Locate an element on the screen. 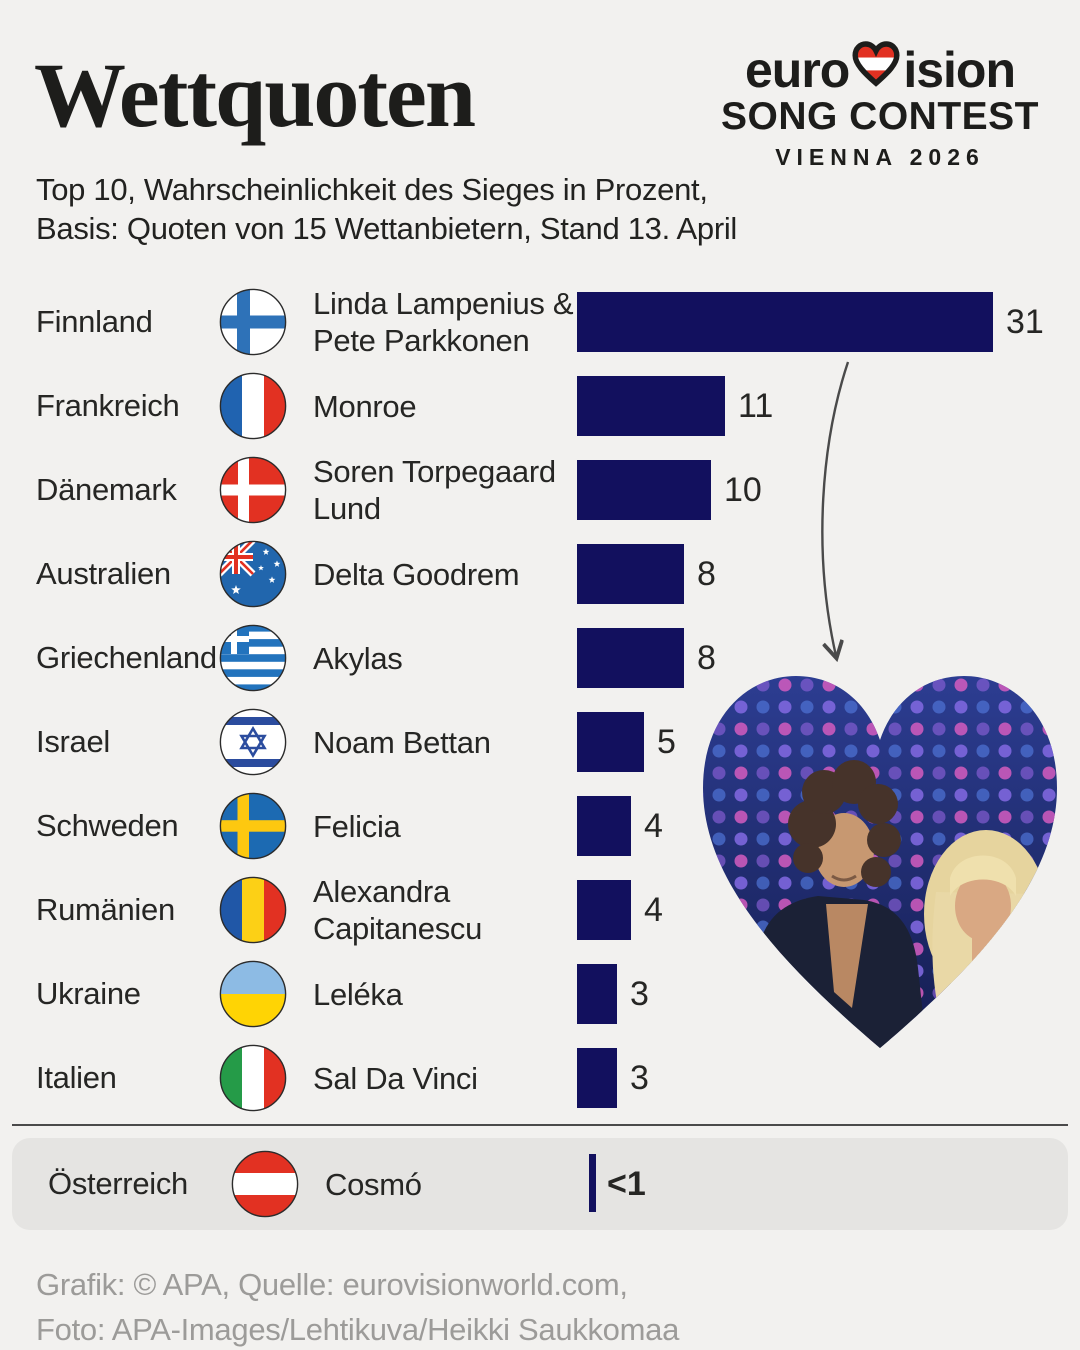 Image resolution: width=1080 pixels, height=1350 pixels. country-label: Ukraine is located at coordinates (88, 993).